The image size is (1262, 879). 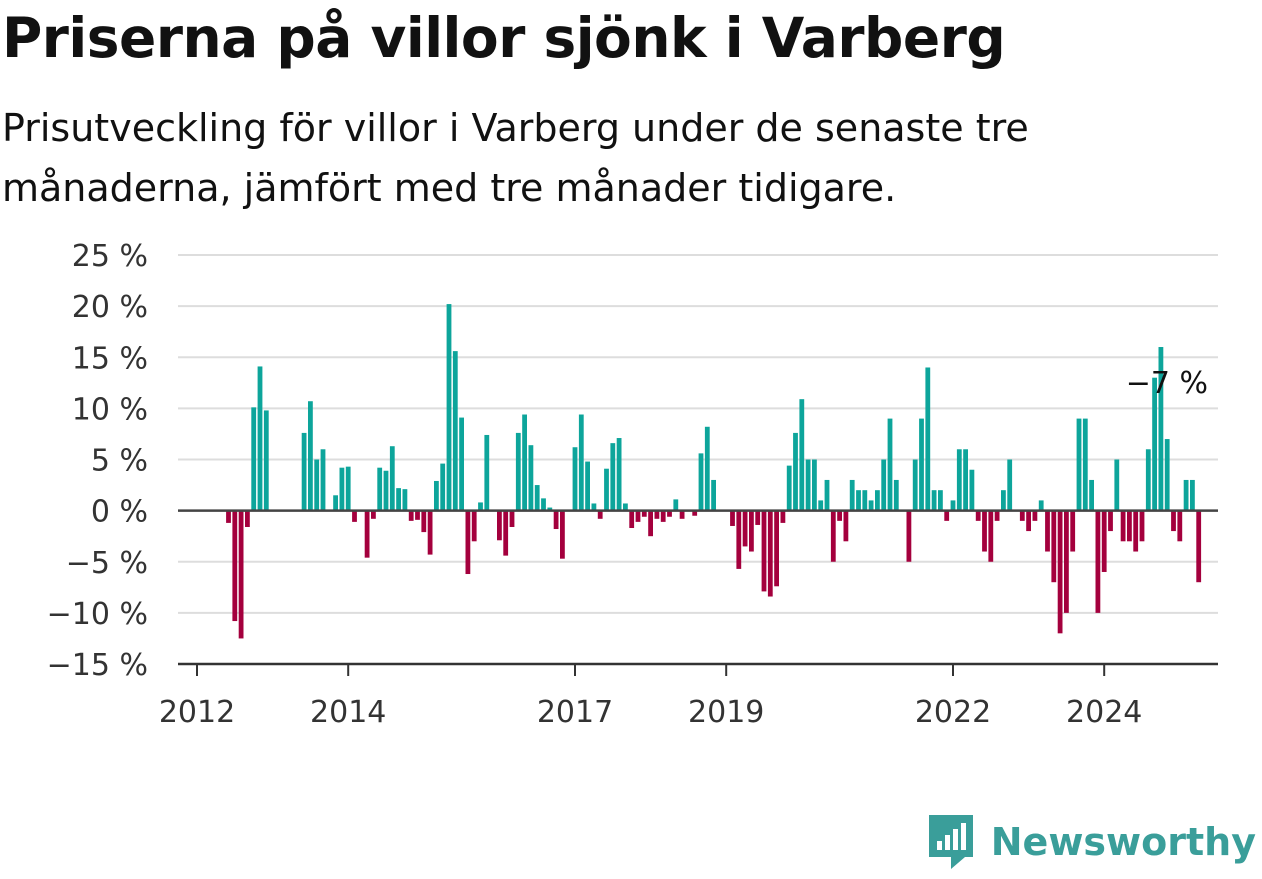 I want to click on x-tick-label: 2012, so click(x=197, y=712).